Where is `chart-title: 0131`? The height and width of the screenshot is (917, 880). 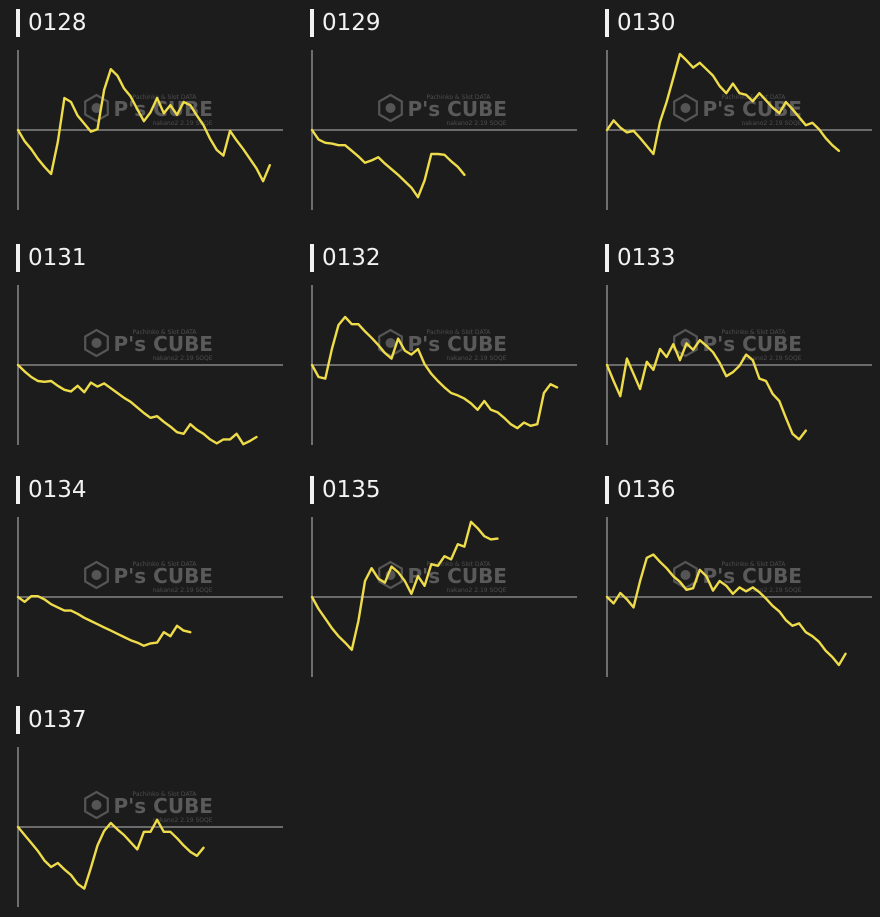 chart-title: 0131 is located at coordinates (51, 258).